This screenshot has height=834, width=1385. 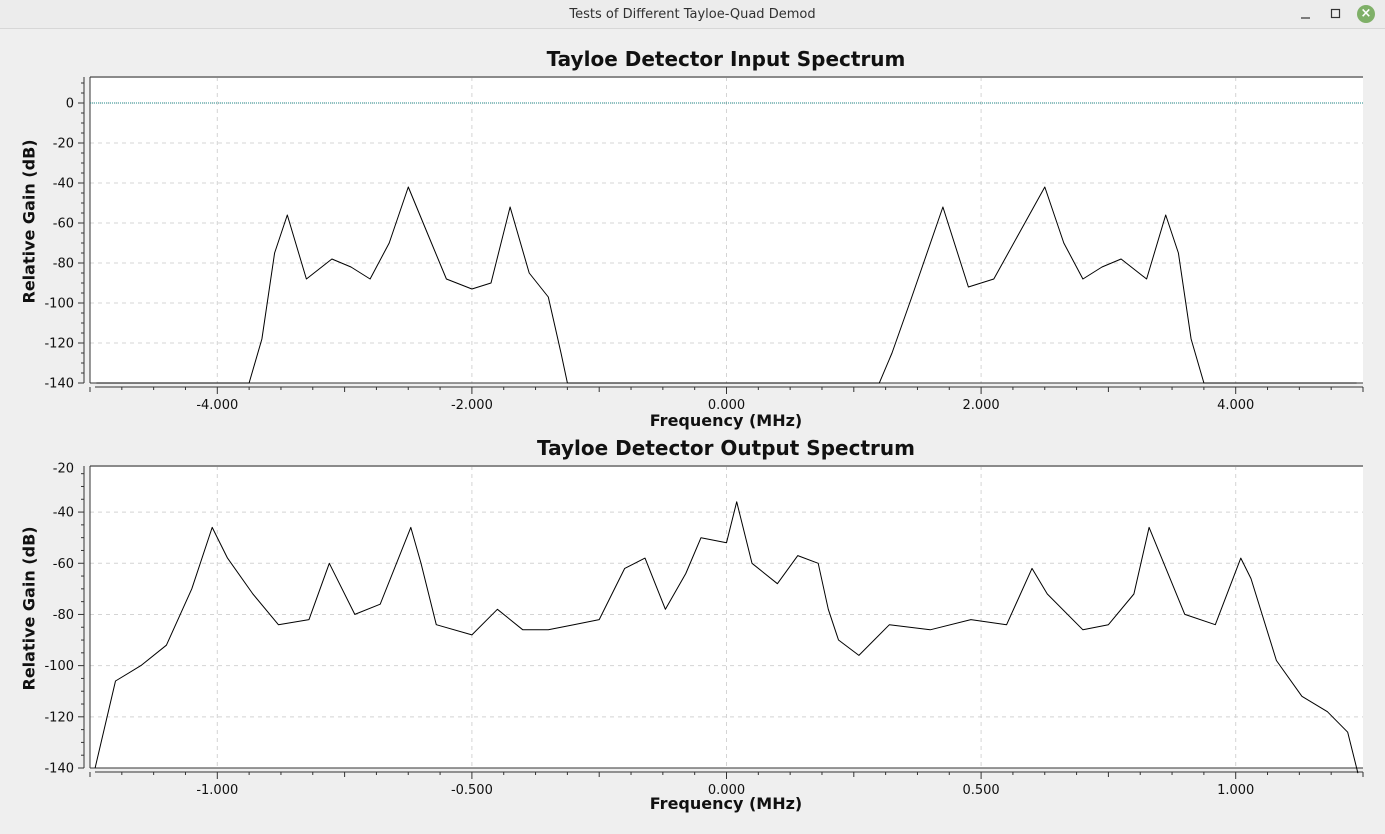 I want to click on output-spectrum-y-tick-label: -100, so click(x=59, y=666).